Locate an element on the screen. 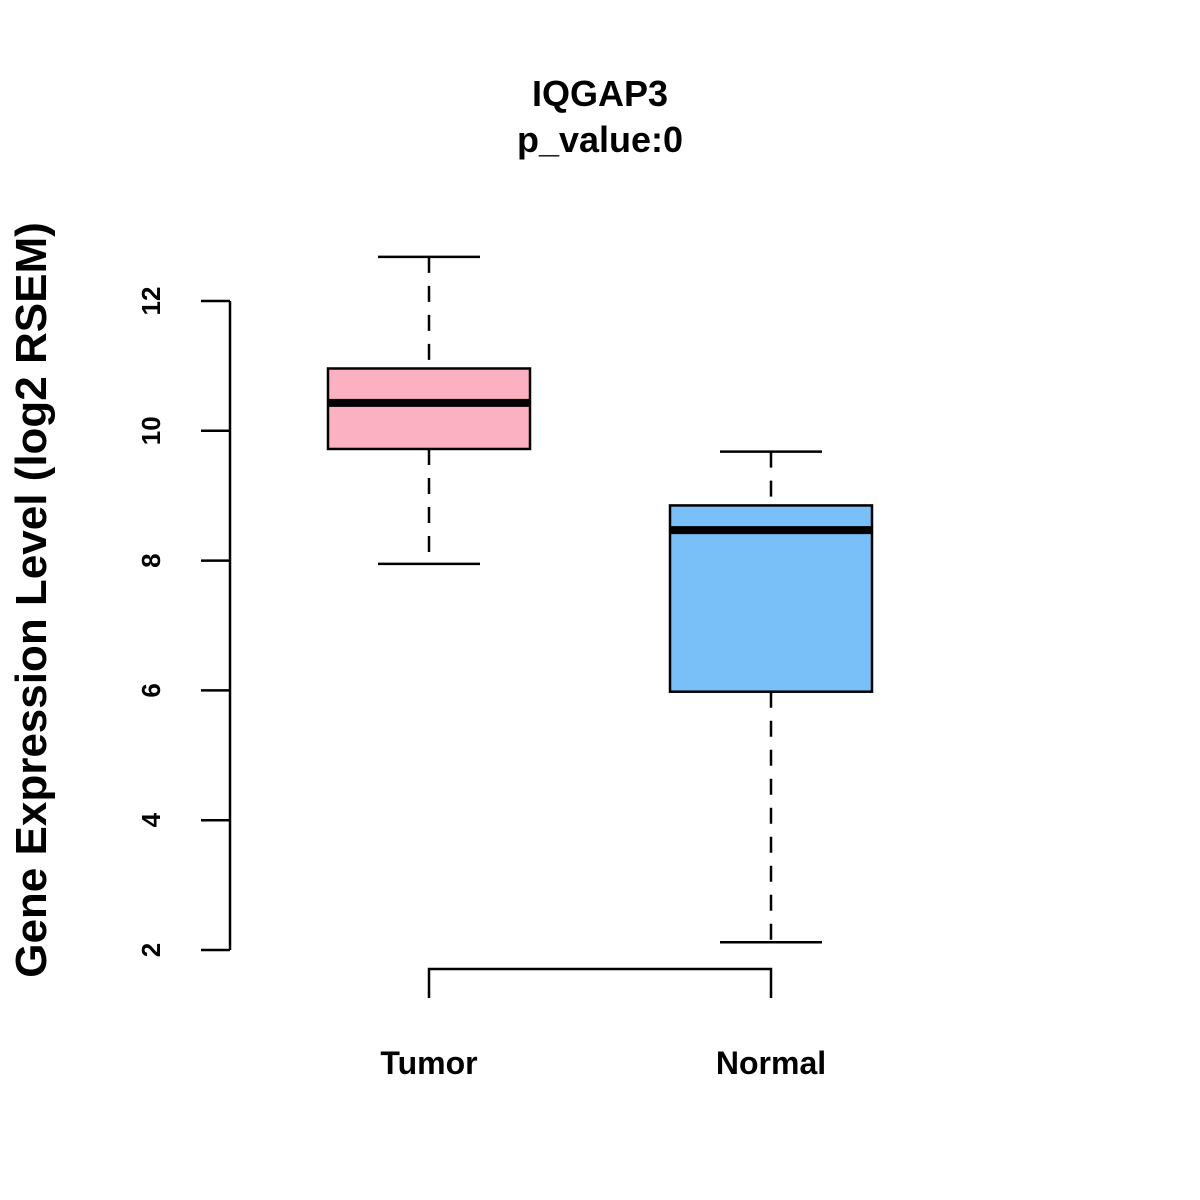 The width and height of the screenshot is (1200, 1200). y-tick-label-4: 4 is located at coordinates (151, 819).